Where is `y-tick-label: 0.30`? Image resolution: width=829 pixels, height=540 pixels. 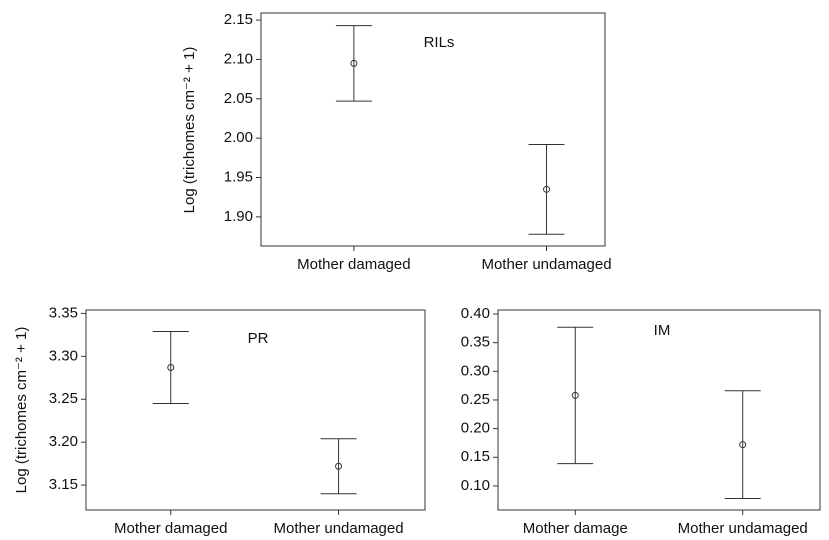
y-tick-label: 0.30 is located at coordinates (475, 370).